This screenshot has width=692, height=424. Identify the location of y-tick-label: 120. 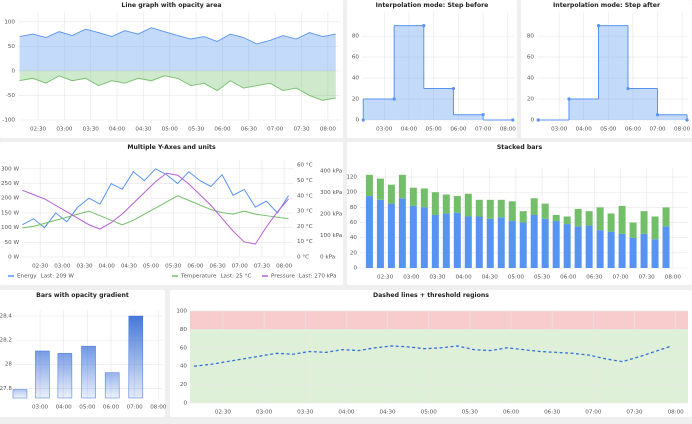
(351, 178).